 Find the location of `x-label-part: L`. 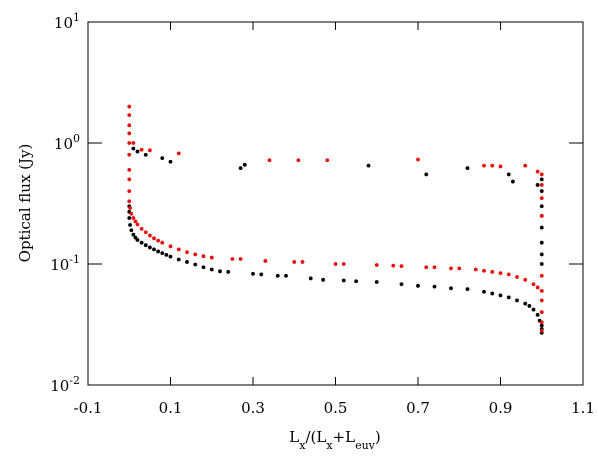

x-label-part: L is located at coordinates (294, 437).